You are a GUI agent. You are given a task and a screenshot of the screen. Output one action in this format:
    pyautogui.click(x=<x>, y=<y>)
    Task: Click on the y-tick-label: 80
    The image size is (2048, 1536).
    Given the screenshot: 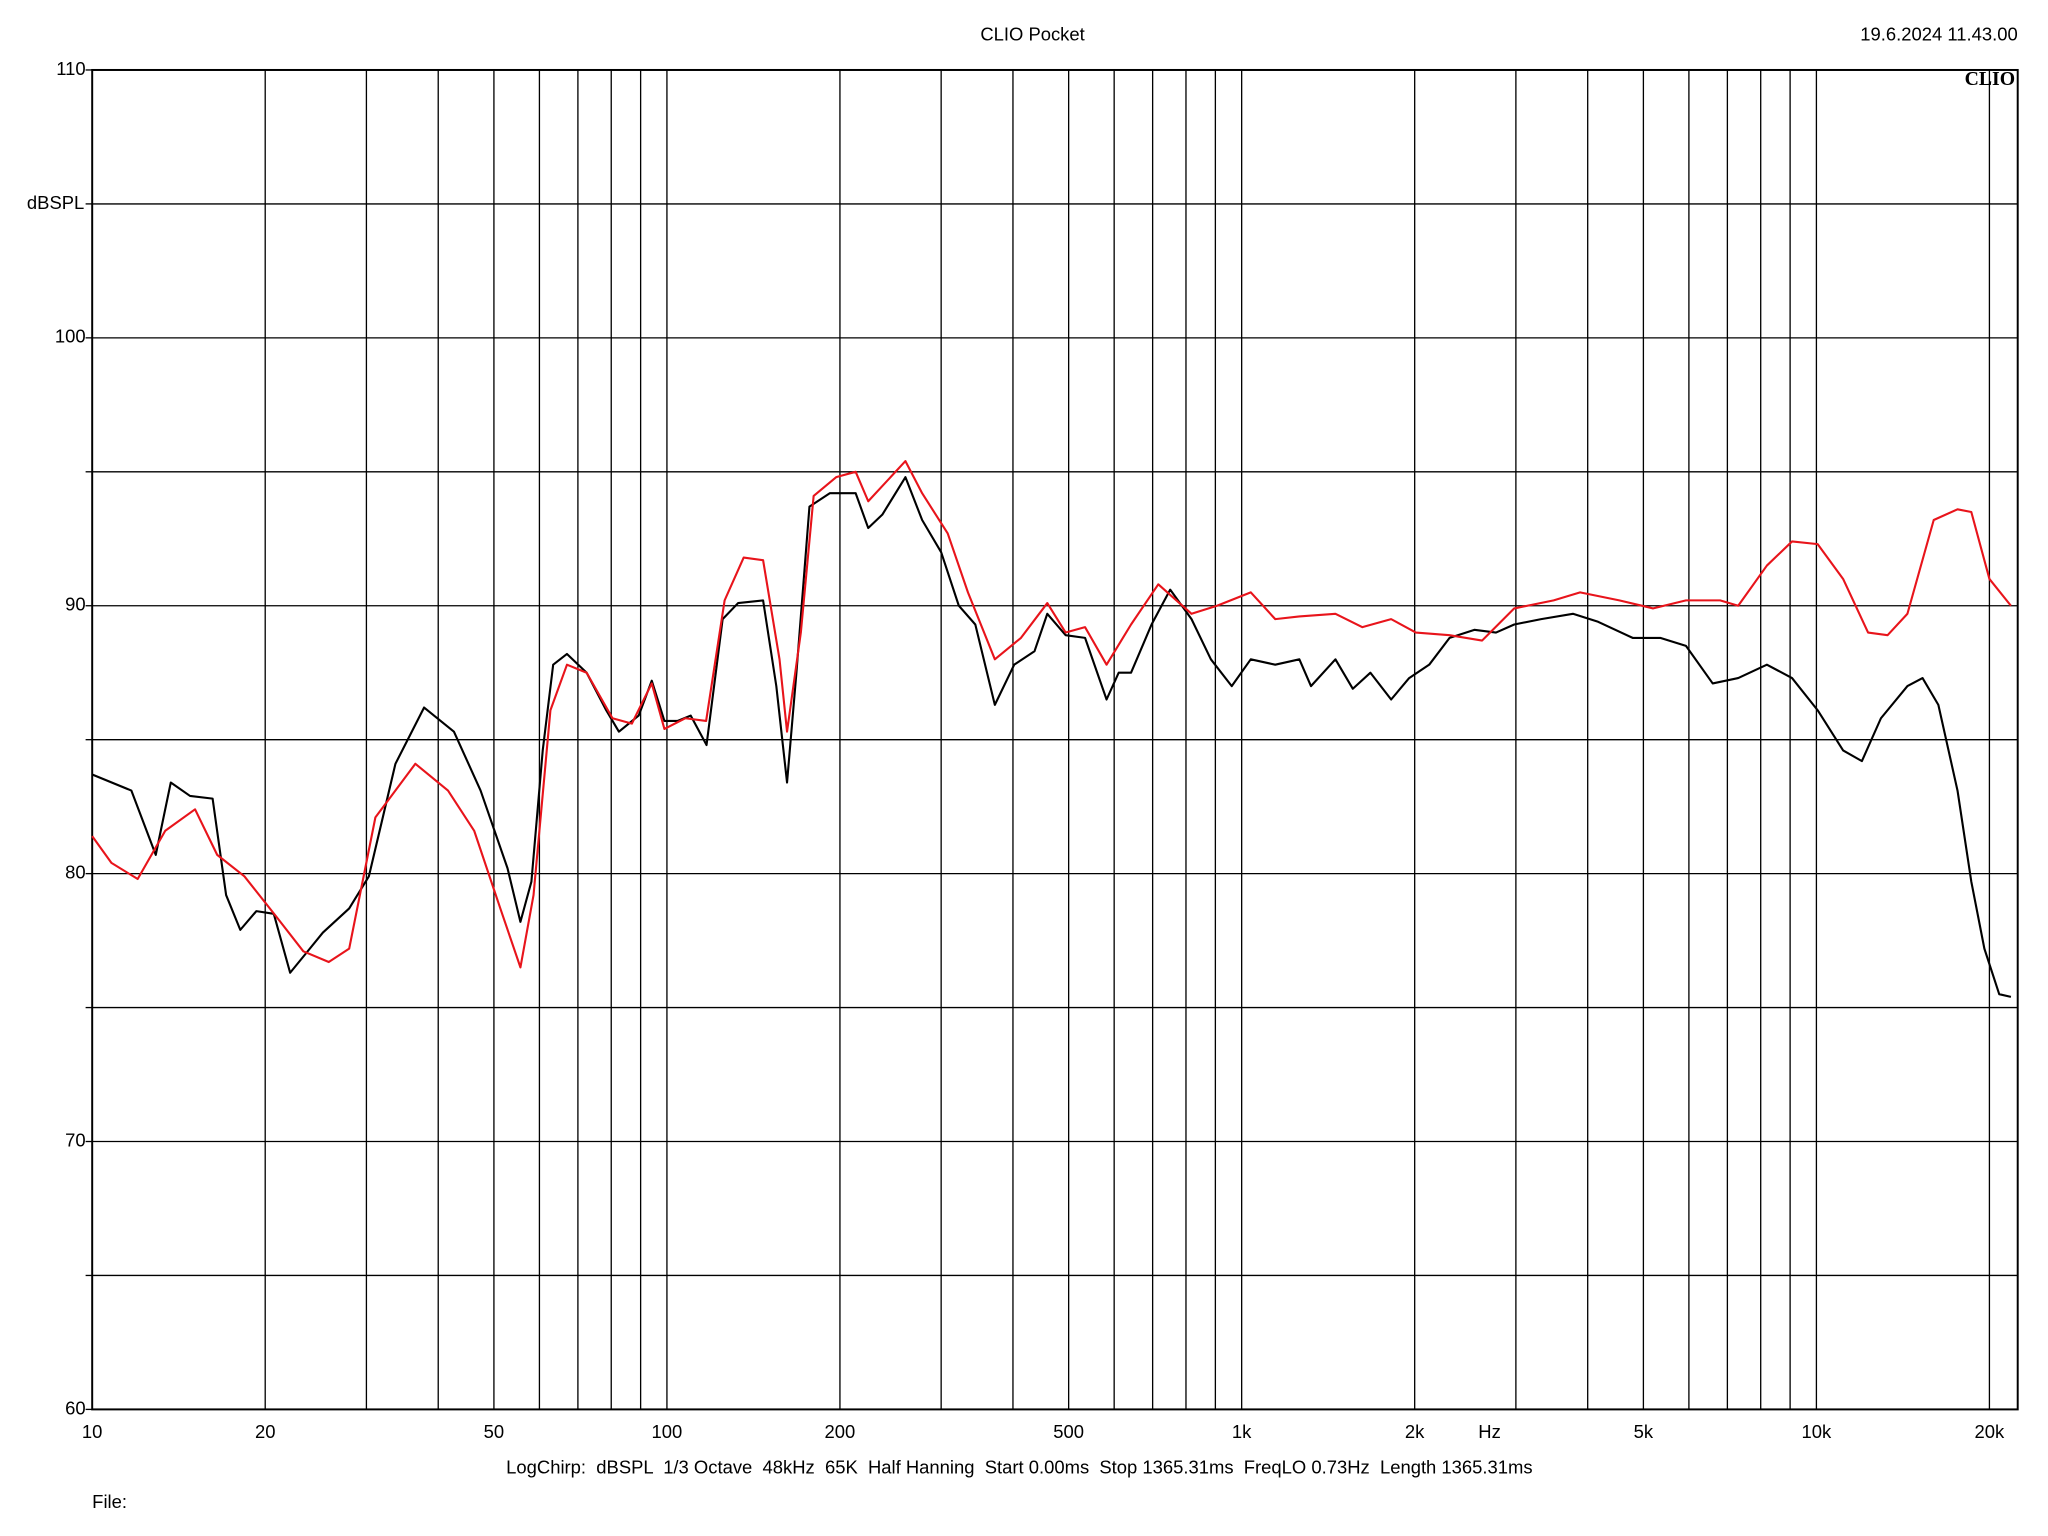 What is the action you would take?
    pyautogui.click(x=75, y=872)
    